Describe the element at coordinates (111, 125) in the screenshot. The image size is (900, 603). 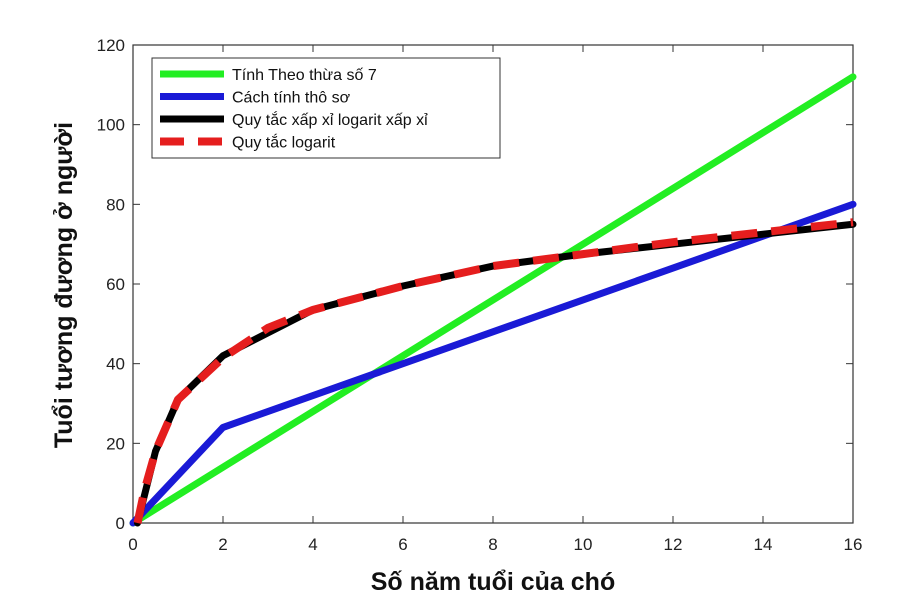
I see `y-tick-label: 100` at that location.